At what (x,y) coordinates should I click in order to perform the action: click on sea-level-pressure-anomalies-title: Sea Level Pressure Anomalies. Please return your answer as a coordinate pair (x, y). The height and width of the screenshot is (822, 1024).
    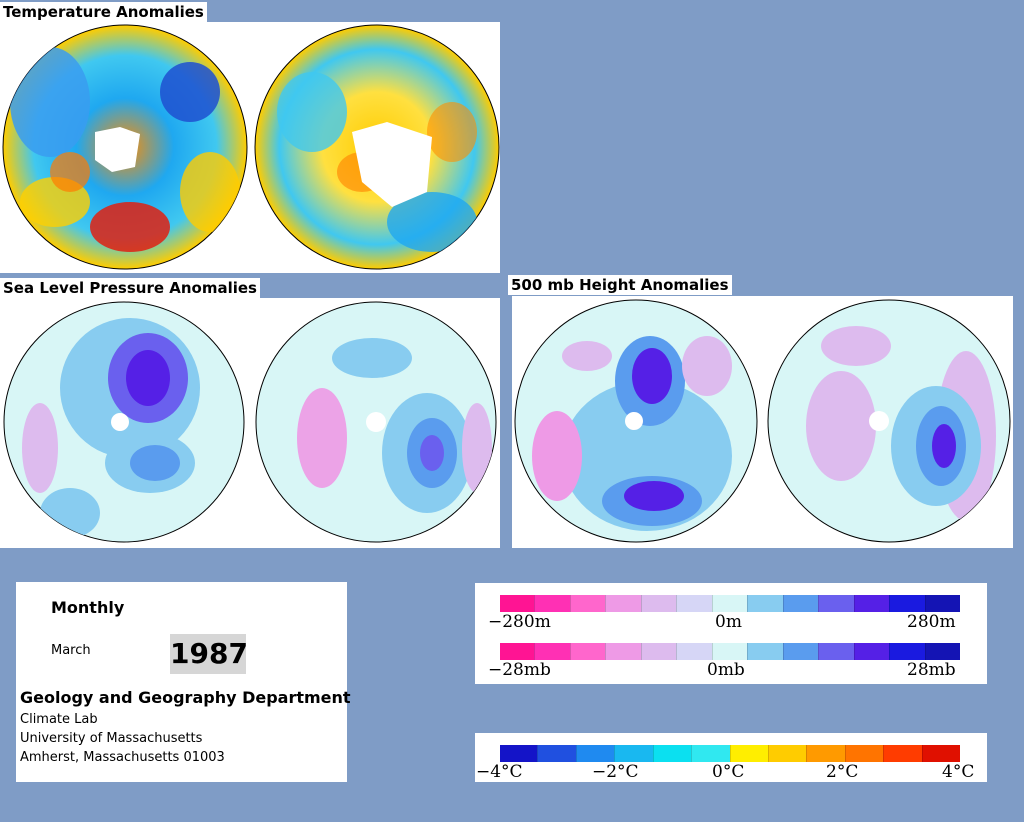
    Looking at the image, I should click on (130, 288).